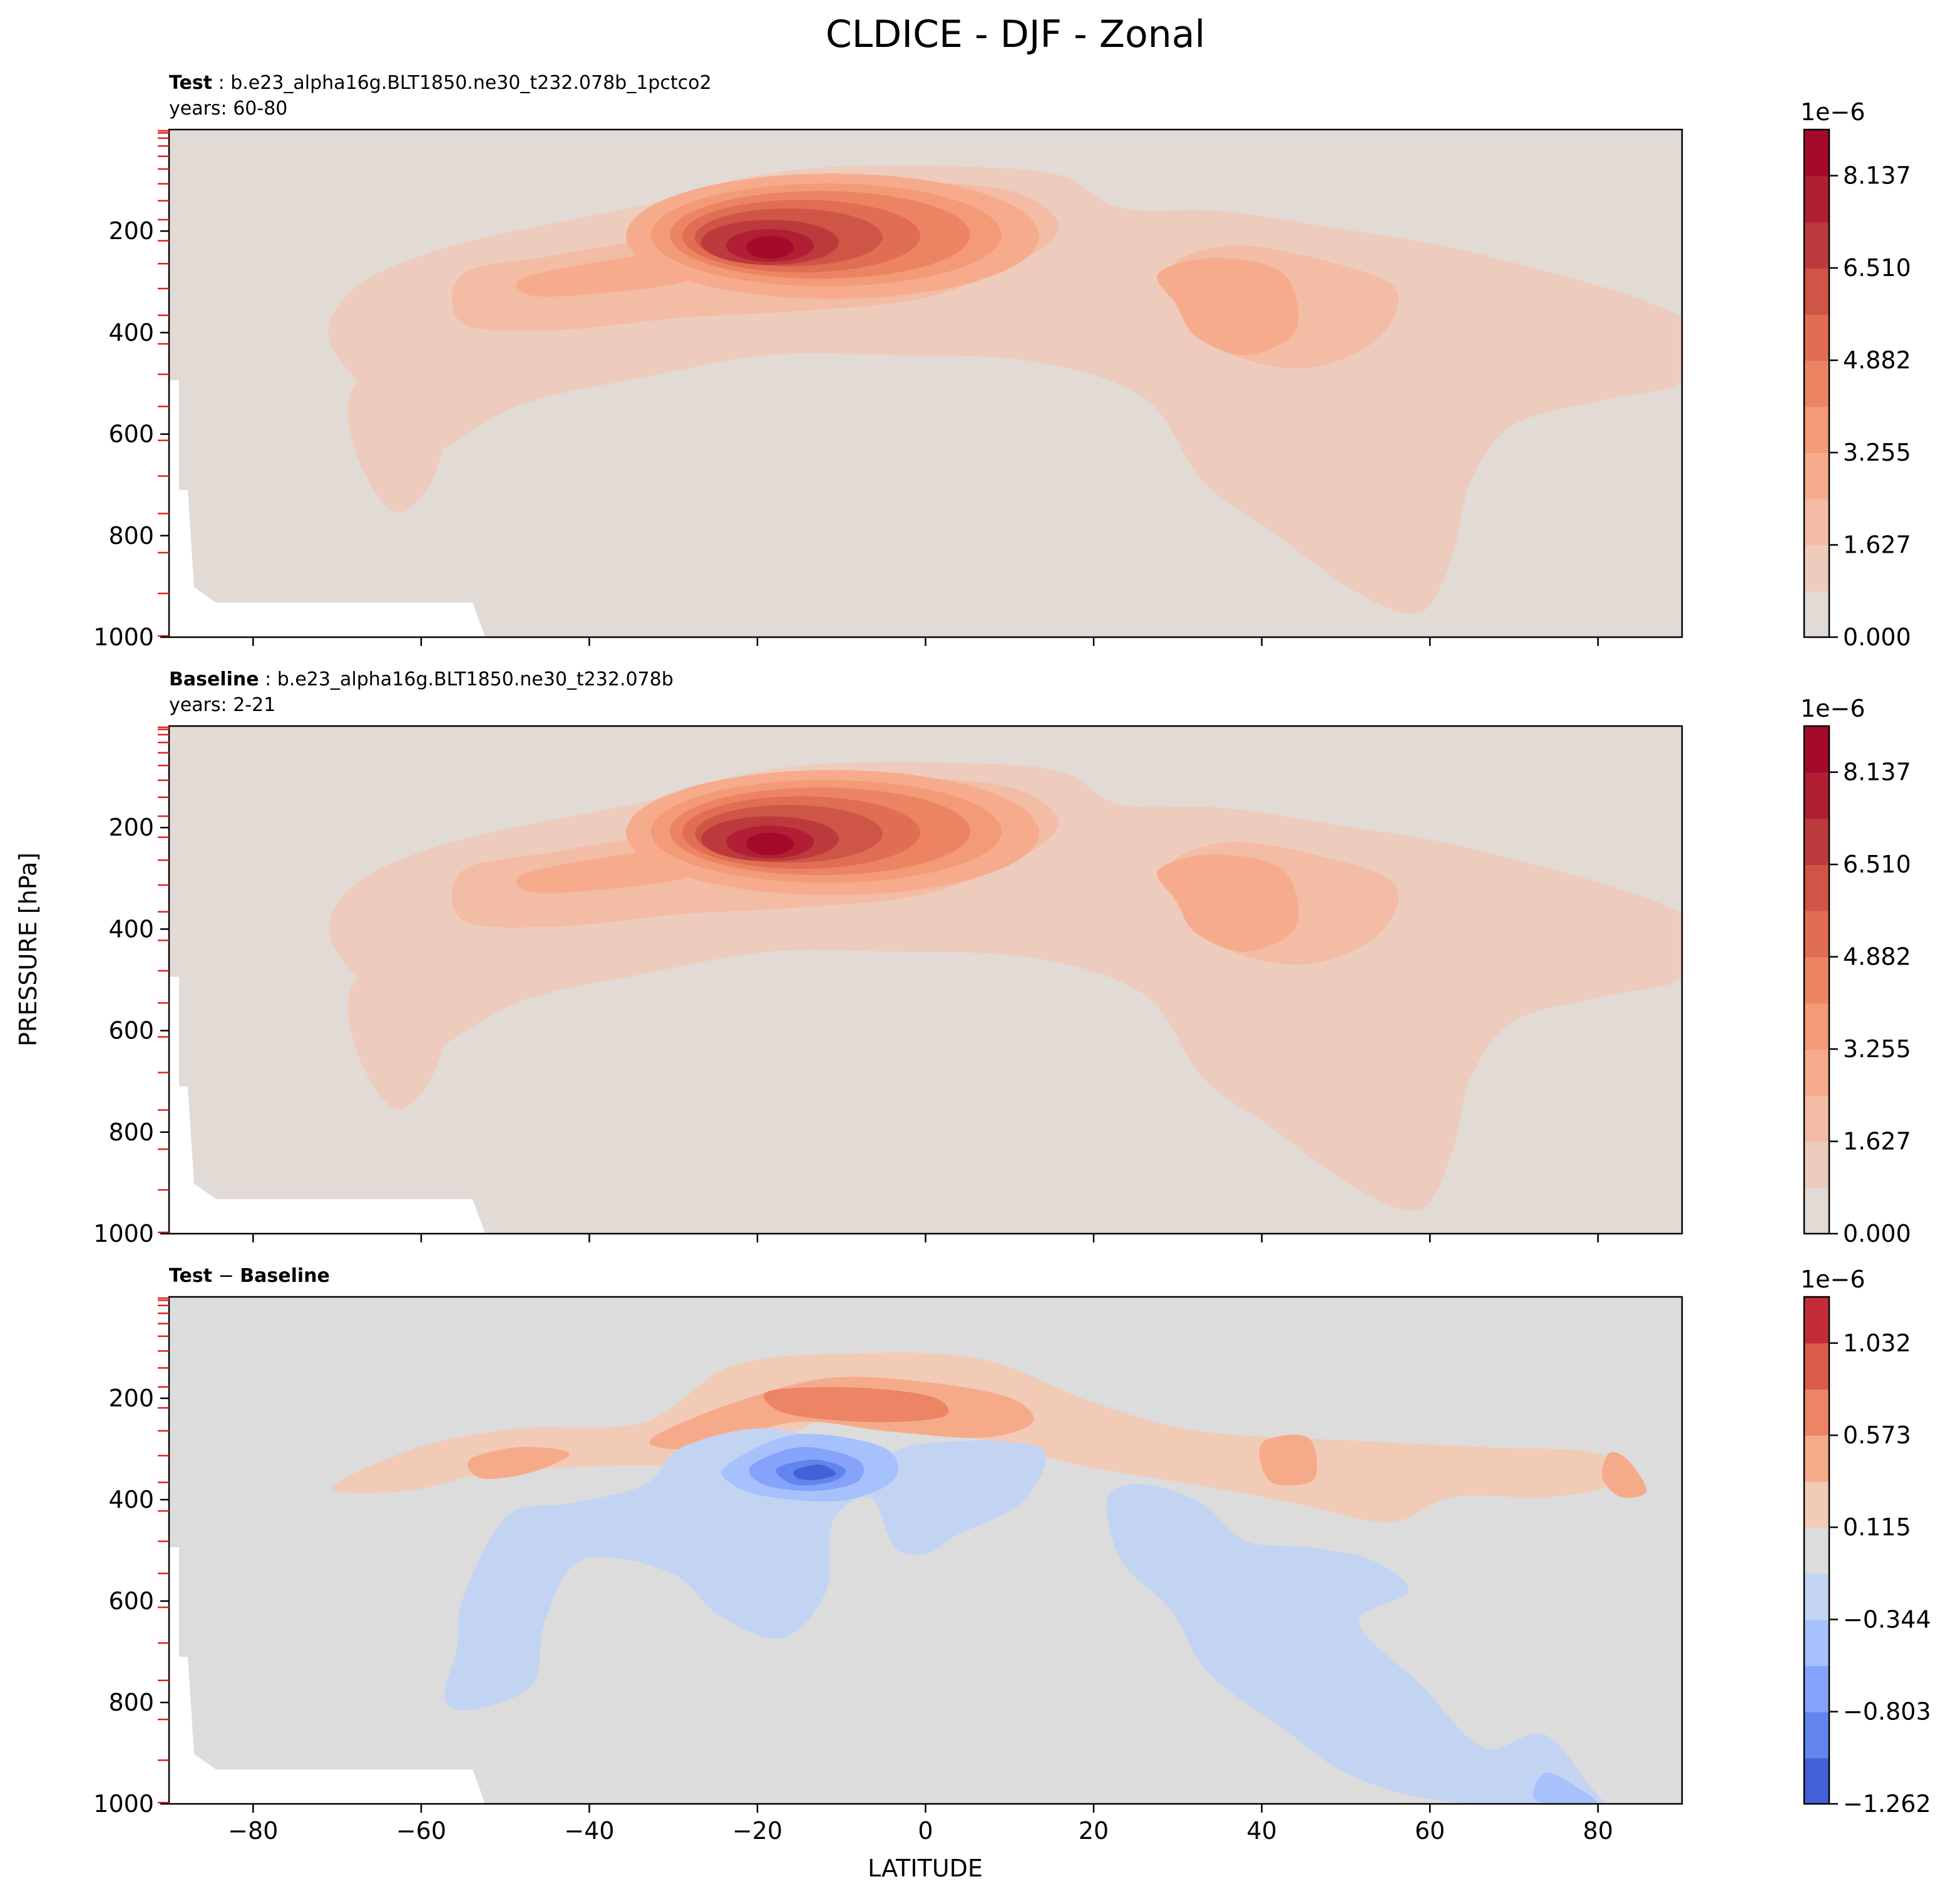 Image resolution: width=1960 pixels, height=1899 pixels. I want to click on figure-title: CLDICE - DJF - Zonal, so click(1015, 34).